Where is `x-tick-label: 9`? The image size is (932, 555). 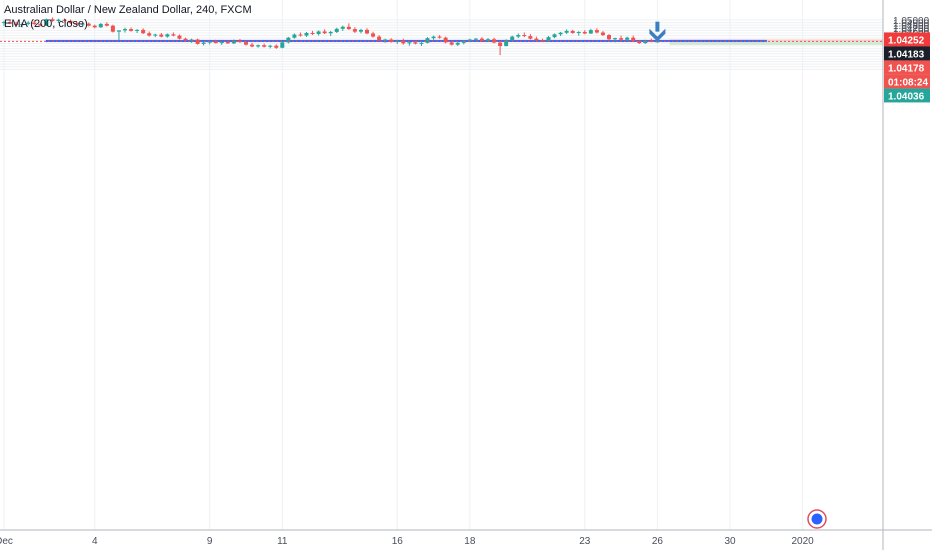 x-tick-label: 9 is located at coordinates (210, 541).